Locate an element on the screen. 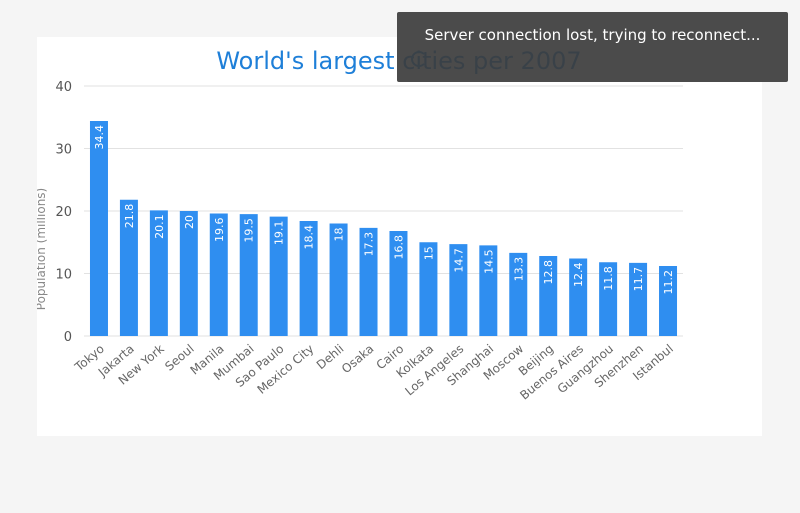 This screenshot has height=513, width=800. y-tick-label: 20 is located at coordinates (63, 212).